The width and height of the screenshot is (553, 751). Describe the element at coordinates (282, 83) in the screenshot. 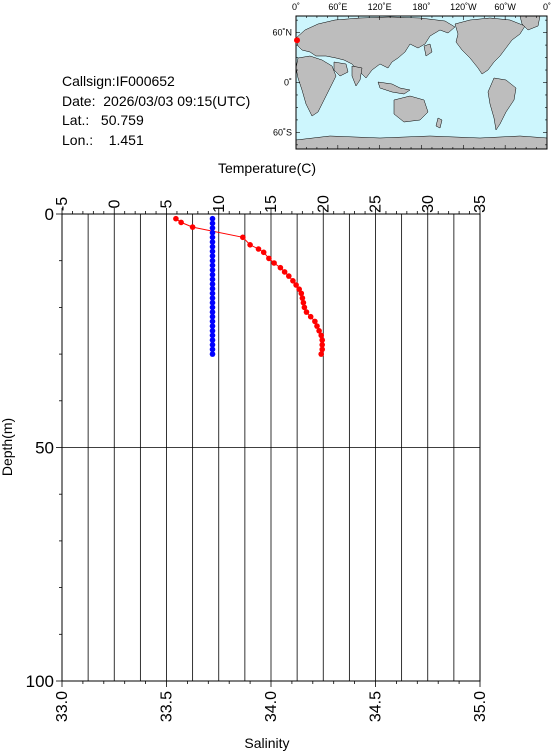

I see `map-latitude-labels: 60˚N 0˚ 60˚S` at that location.